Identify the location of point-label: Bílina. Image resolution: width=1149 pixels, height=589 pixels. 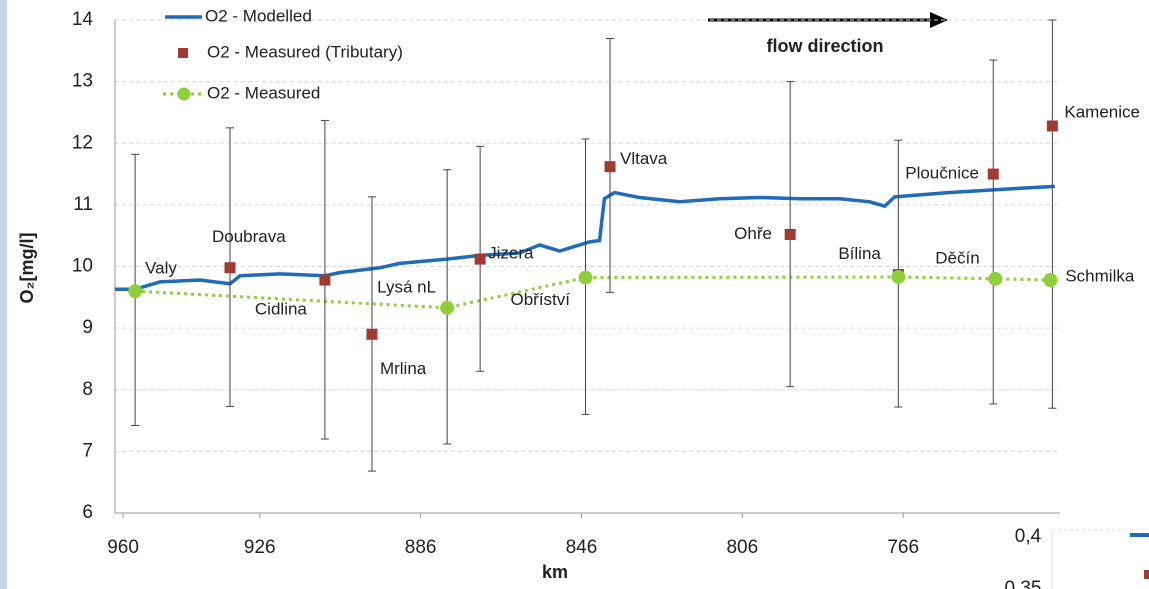
(859, 253).